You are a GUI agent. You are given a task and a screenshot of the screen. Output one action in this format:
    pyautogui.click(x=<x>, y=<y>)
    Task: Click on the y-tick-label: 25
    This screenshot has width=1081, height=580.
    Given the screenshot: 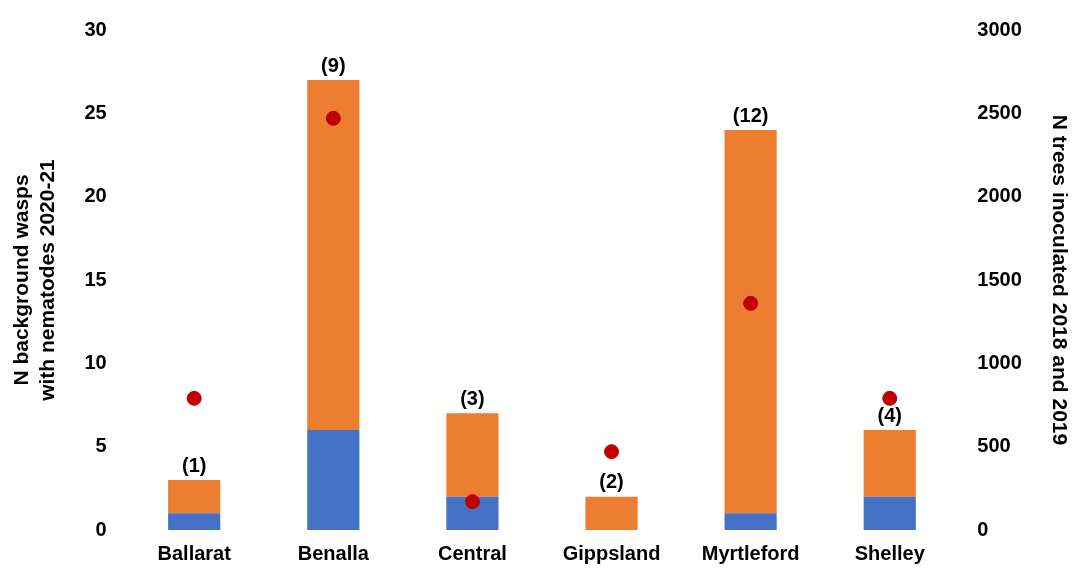 What is the action you would take?
    pyautogui.click(x=95, y=111)
    